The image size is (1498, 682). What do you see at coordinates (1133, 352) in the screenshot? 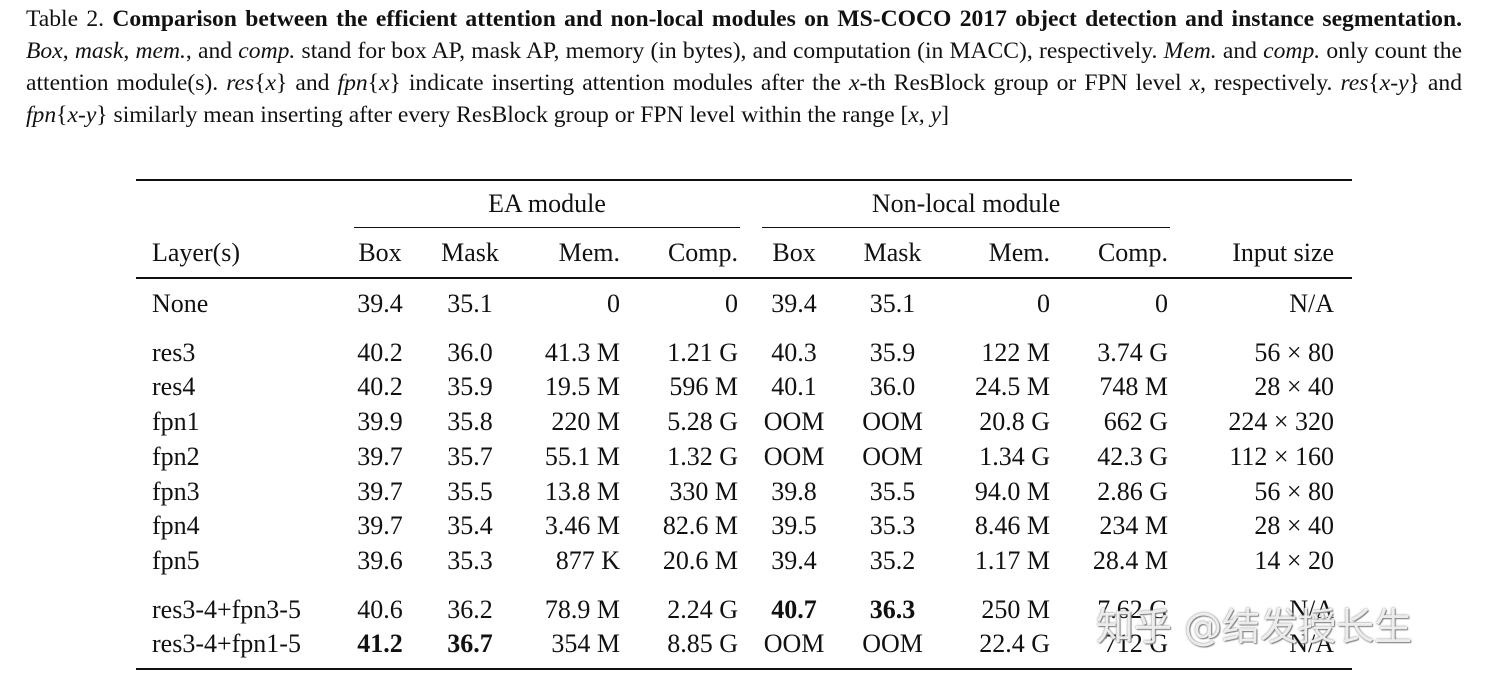
I see `table-cell: 3.74 G` at bounding box center [1133, 352].